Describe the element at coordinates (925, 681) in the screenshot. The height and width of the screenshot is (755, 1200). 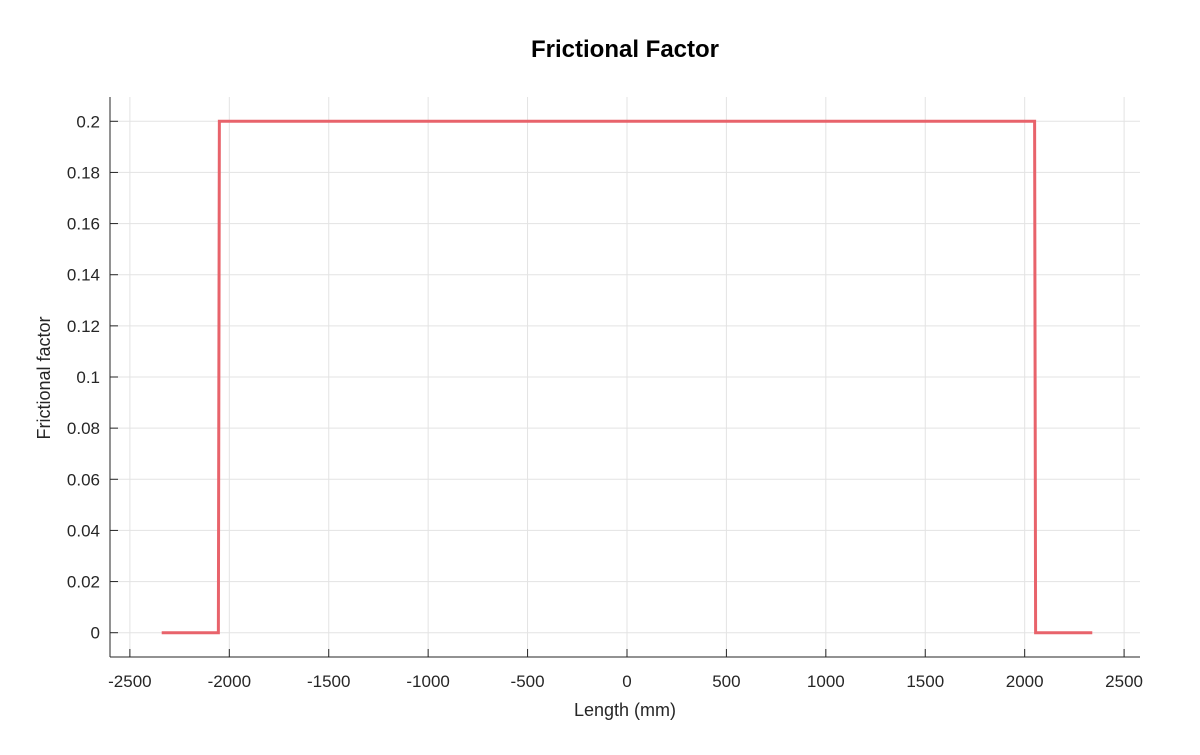
I see `x-tick-label: 1500` at that location.